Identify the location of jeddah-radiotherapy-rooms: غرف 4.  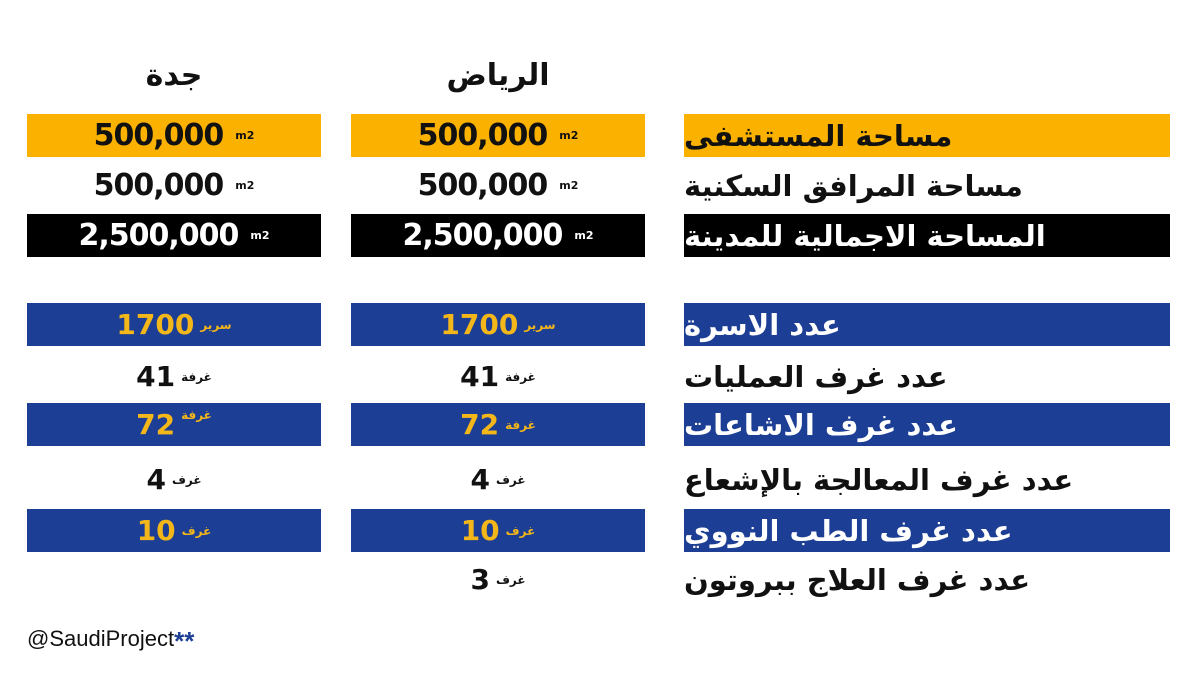
(174, 479).